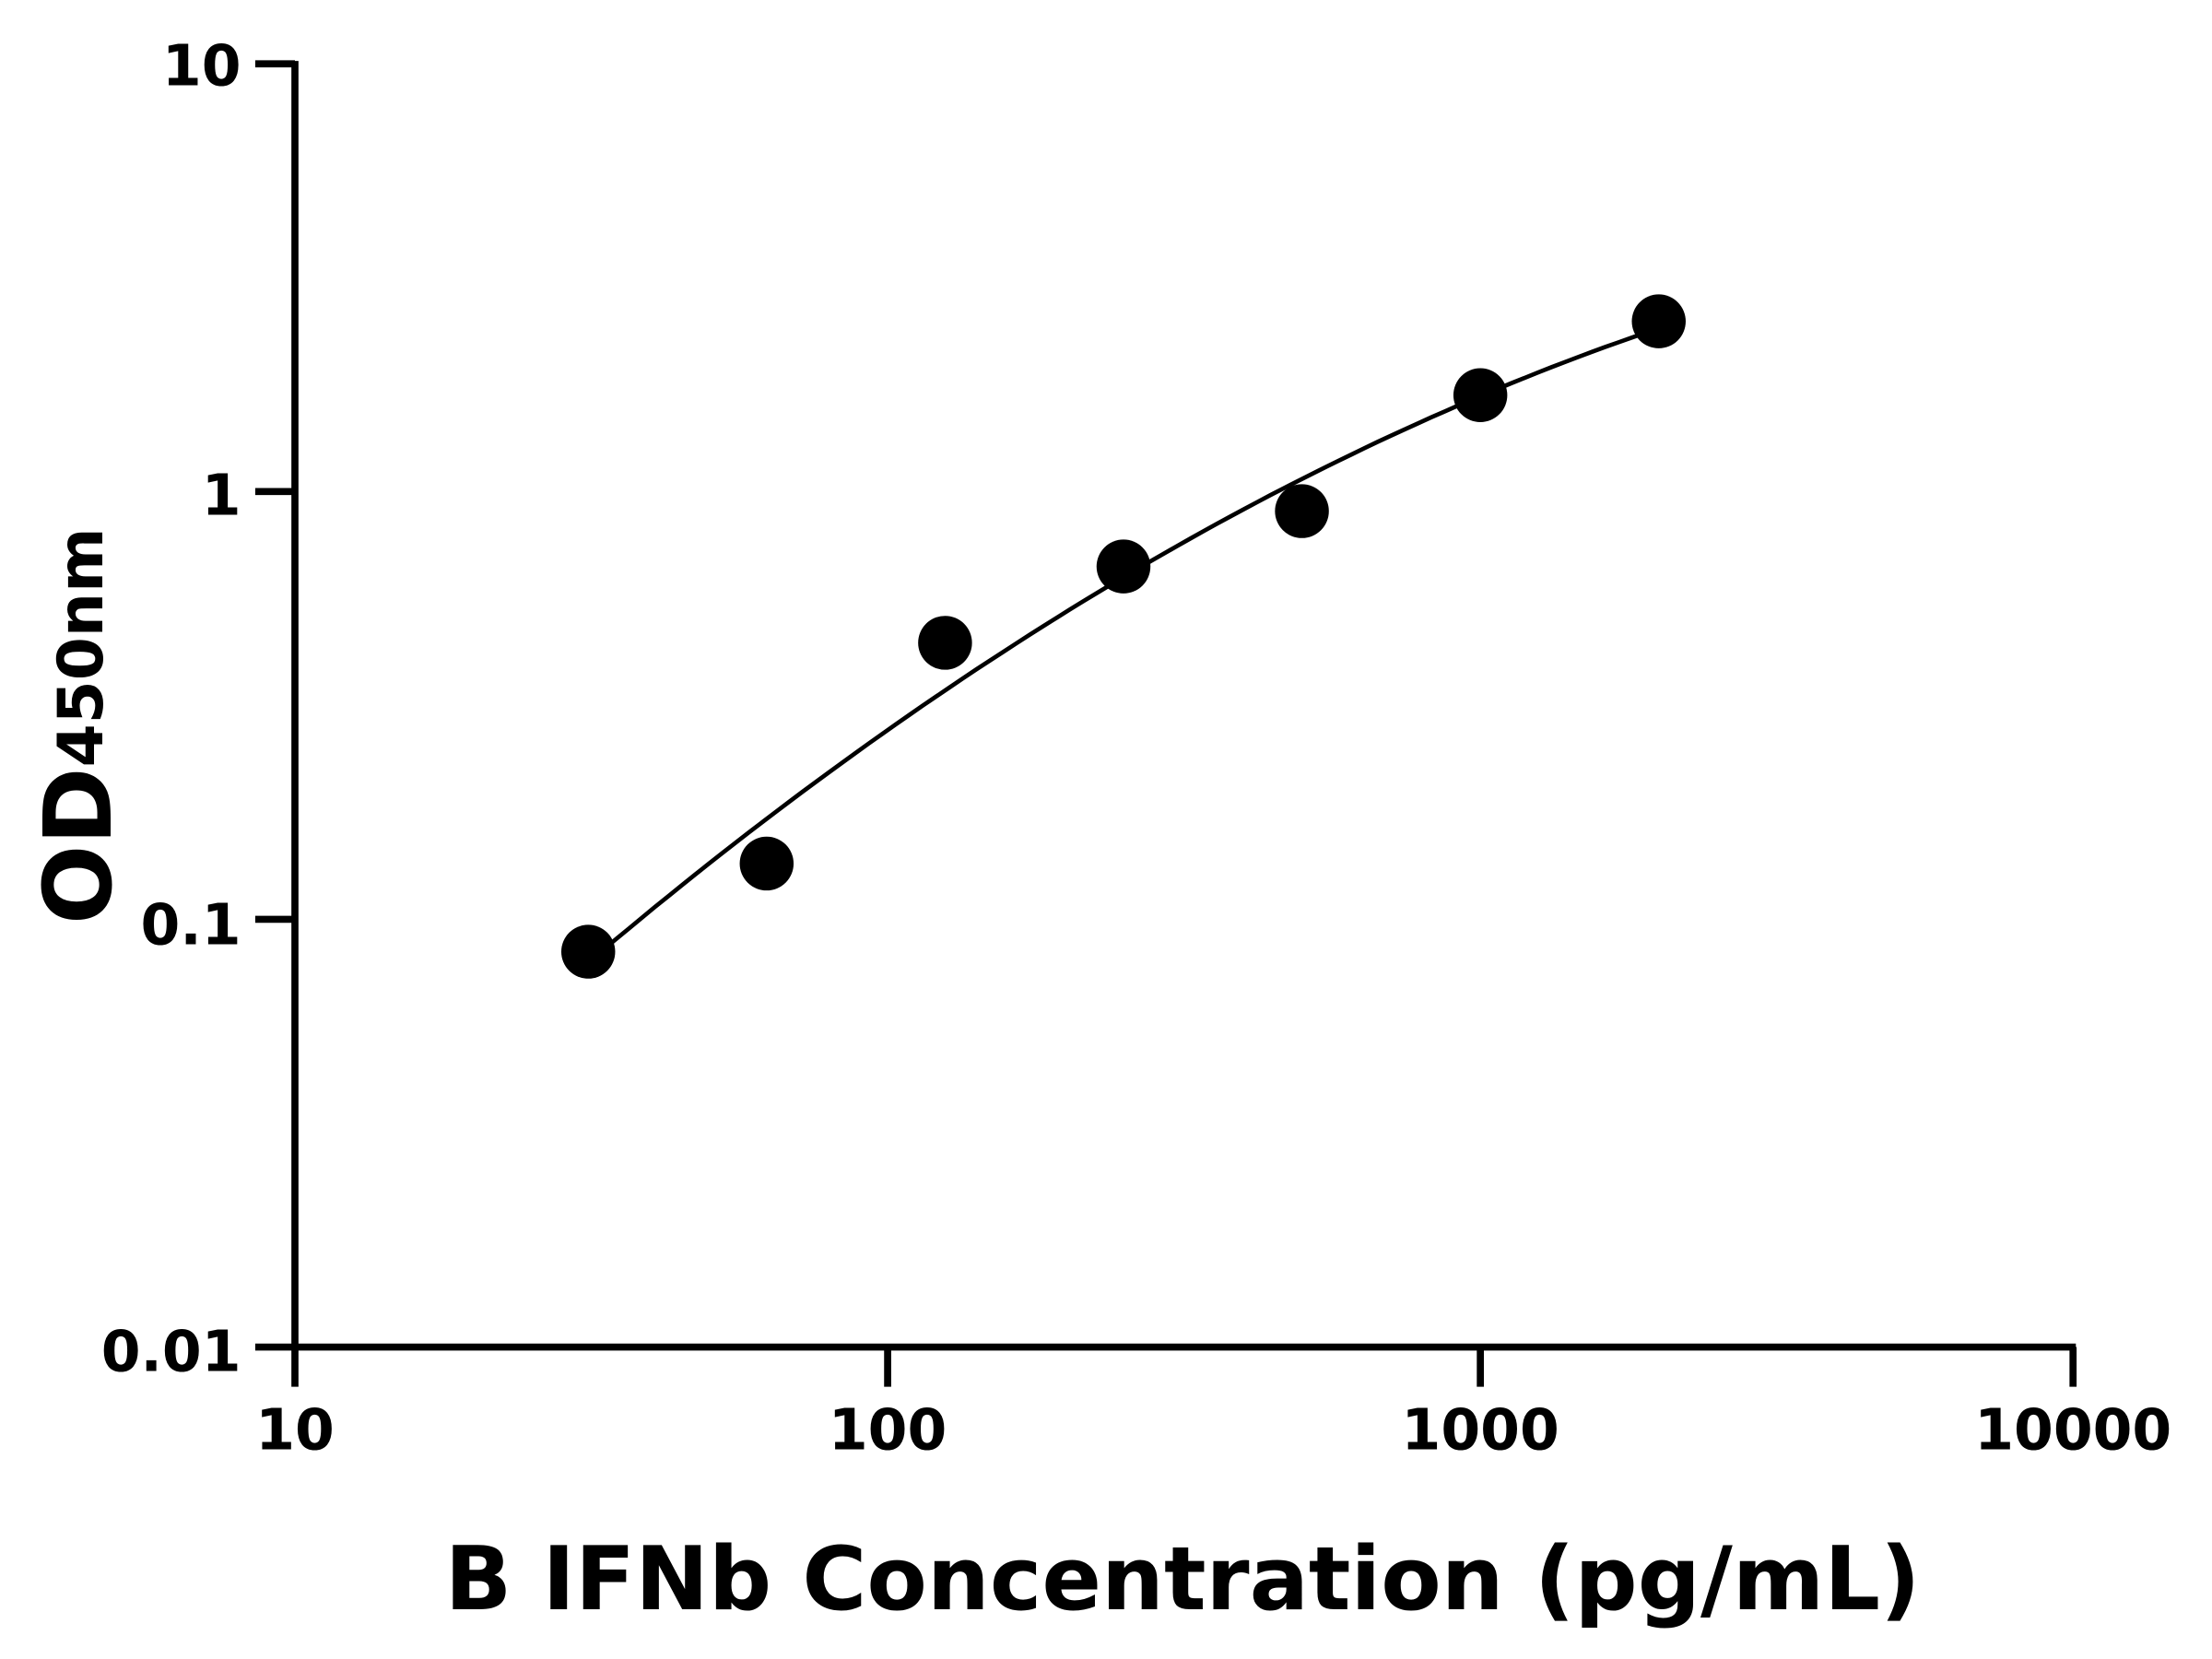 This screenshot has height=1659, width=2212. What do you see at coordinates (78, 845) in the screenshot?
I see `y-axis-label-main: OD` at bounding box center [78, 845].